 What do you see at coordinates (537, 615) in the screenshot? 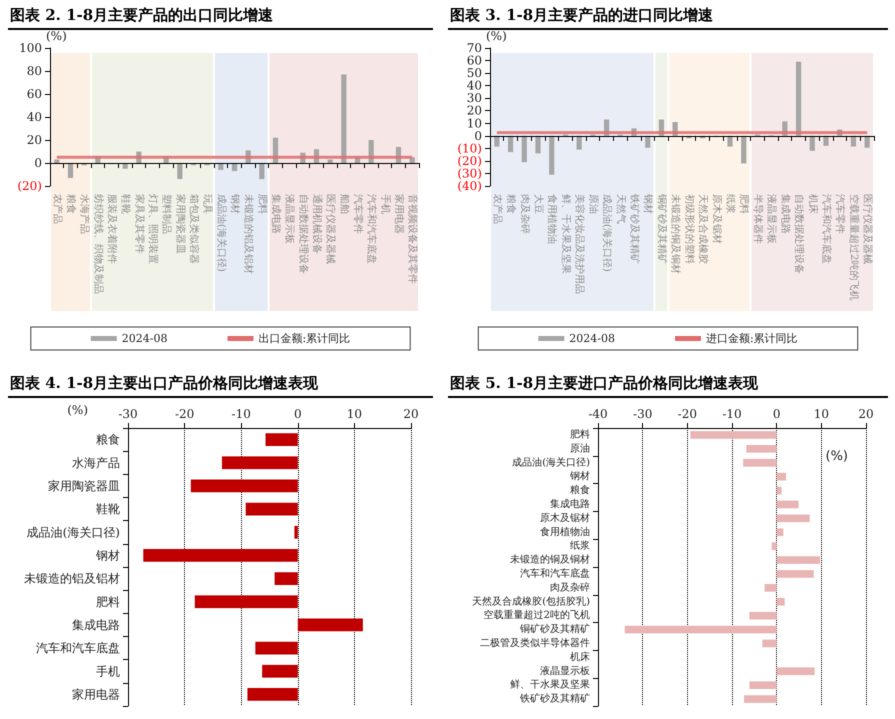
I see `y-tick-label: 空载重量超过2吨的飞机` at bounding box center [537, 615].